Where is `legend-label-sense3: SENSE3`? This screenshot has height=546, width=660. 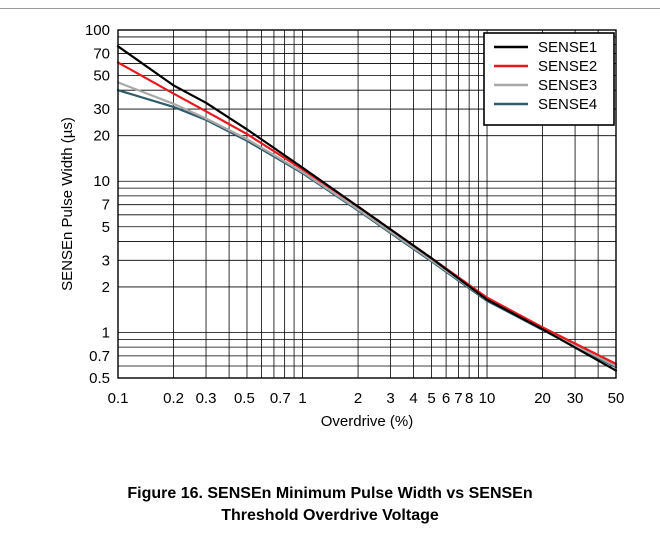
legend-label-sense3: SENSE3 is located at coordinates (567, 85).